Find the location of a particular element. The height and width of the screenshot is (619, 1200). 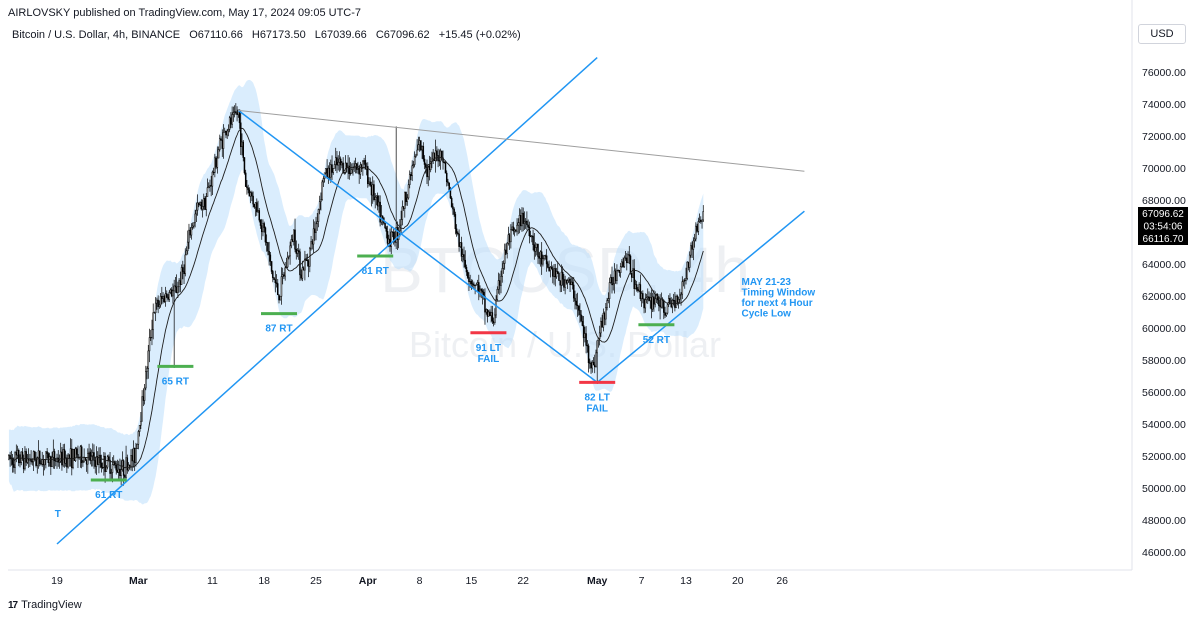

time-axis: 19 Mar 11 18 25 Apr 8 15 22 May 7 13 20 26 is located at coordinates (419, 581).